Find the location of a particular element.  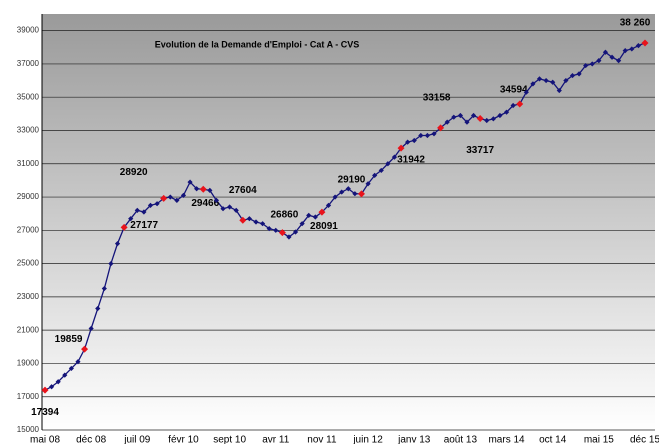

y-tick-label: 29000 is located at coordinates (28, 196).